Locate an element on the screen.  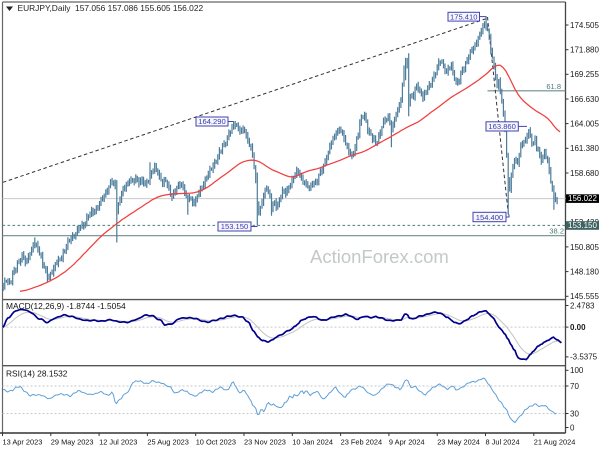
svg-text: 10 Oct 2023 is located at coordinates (216, 442).